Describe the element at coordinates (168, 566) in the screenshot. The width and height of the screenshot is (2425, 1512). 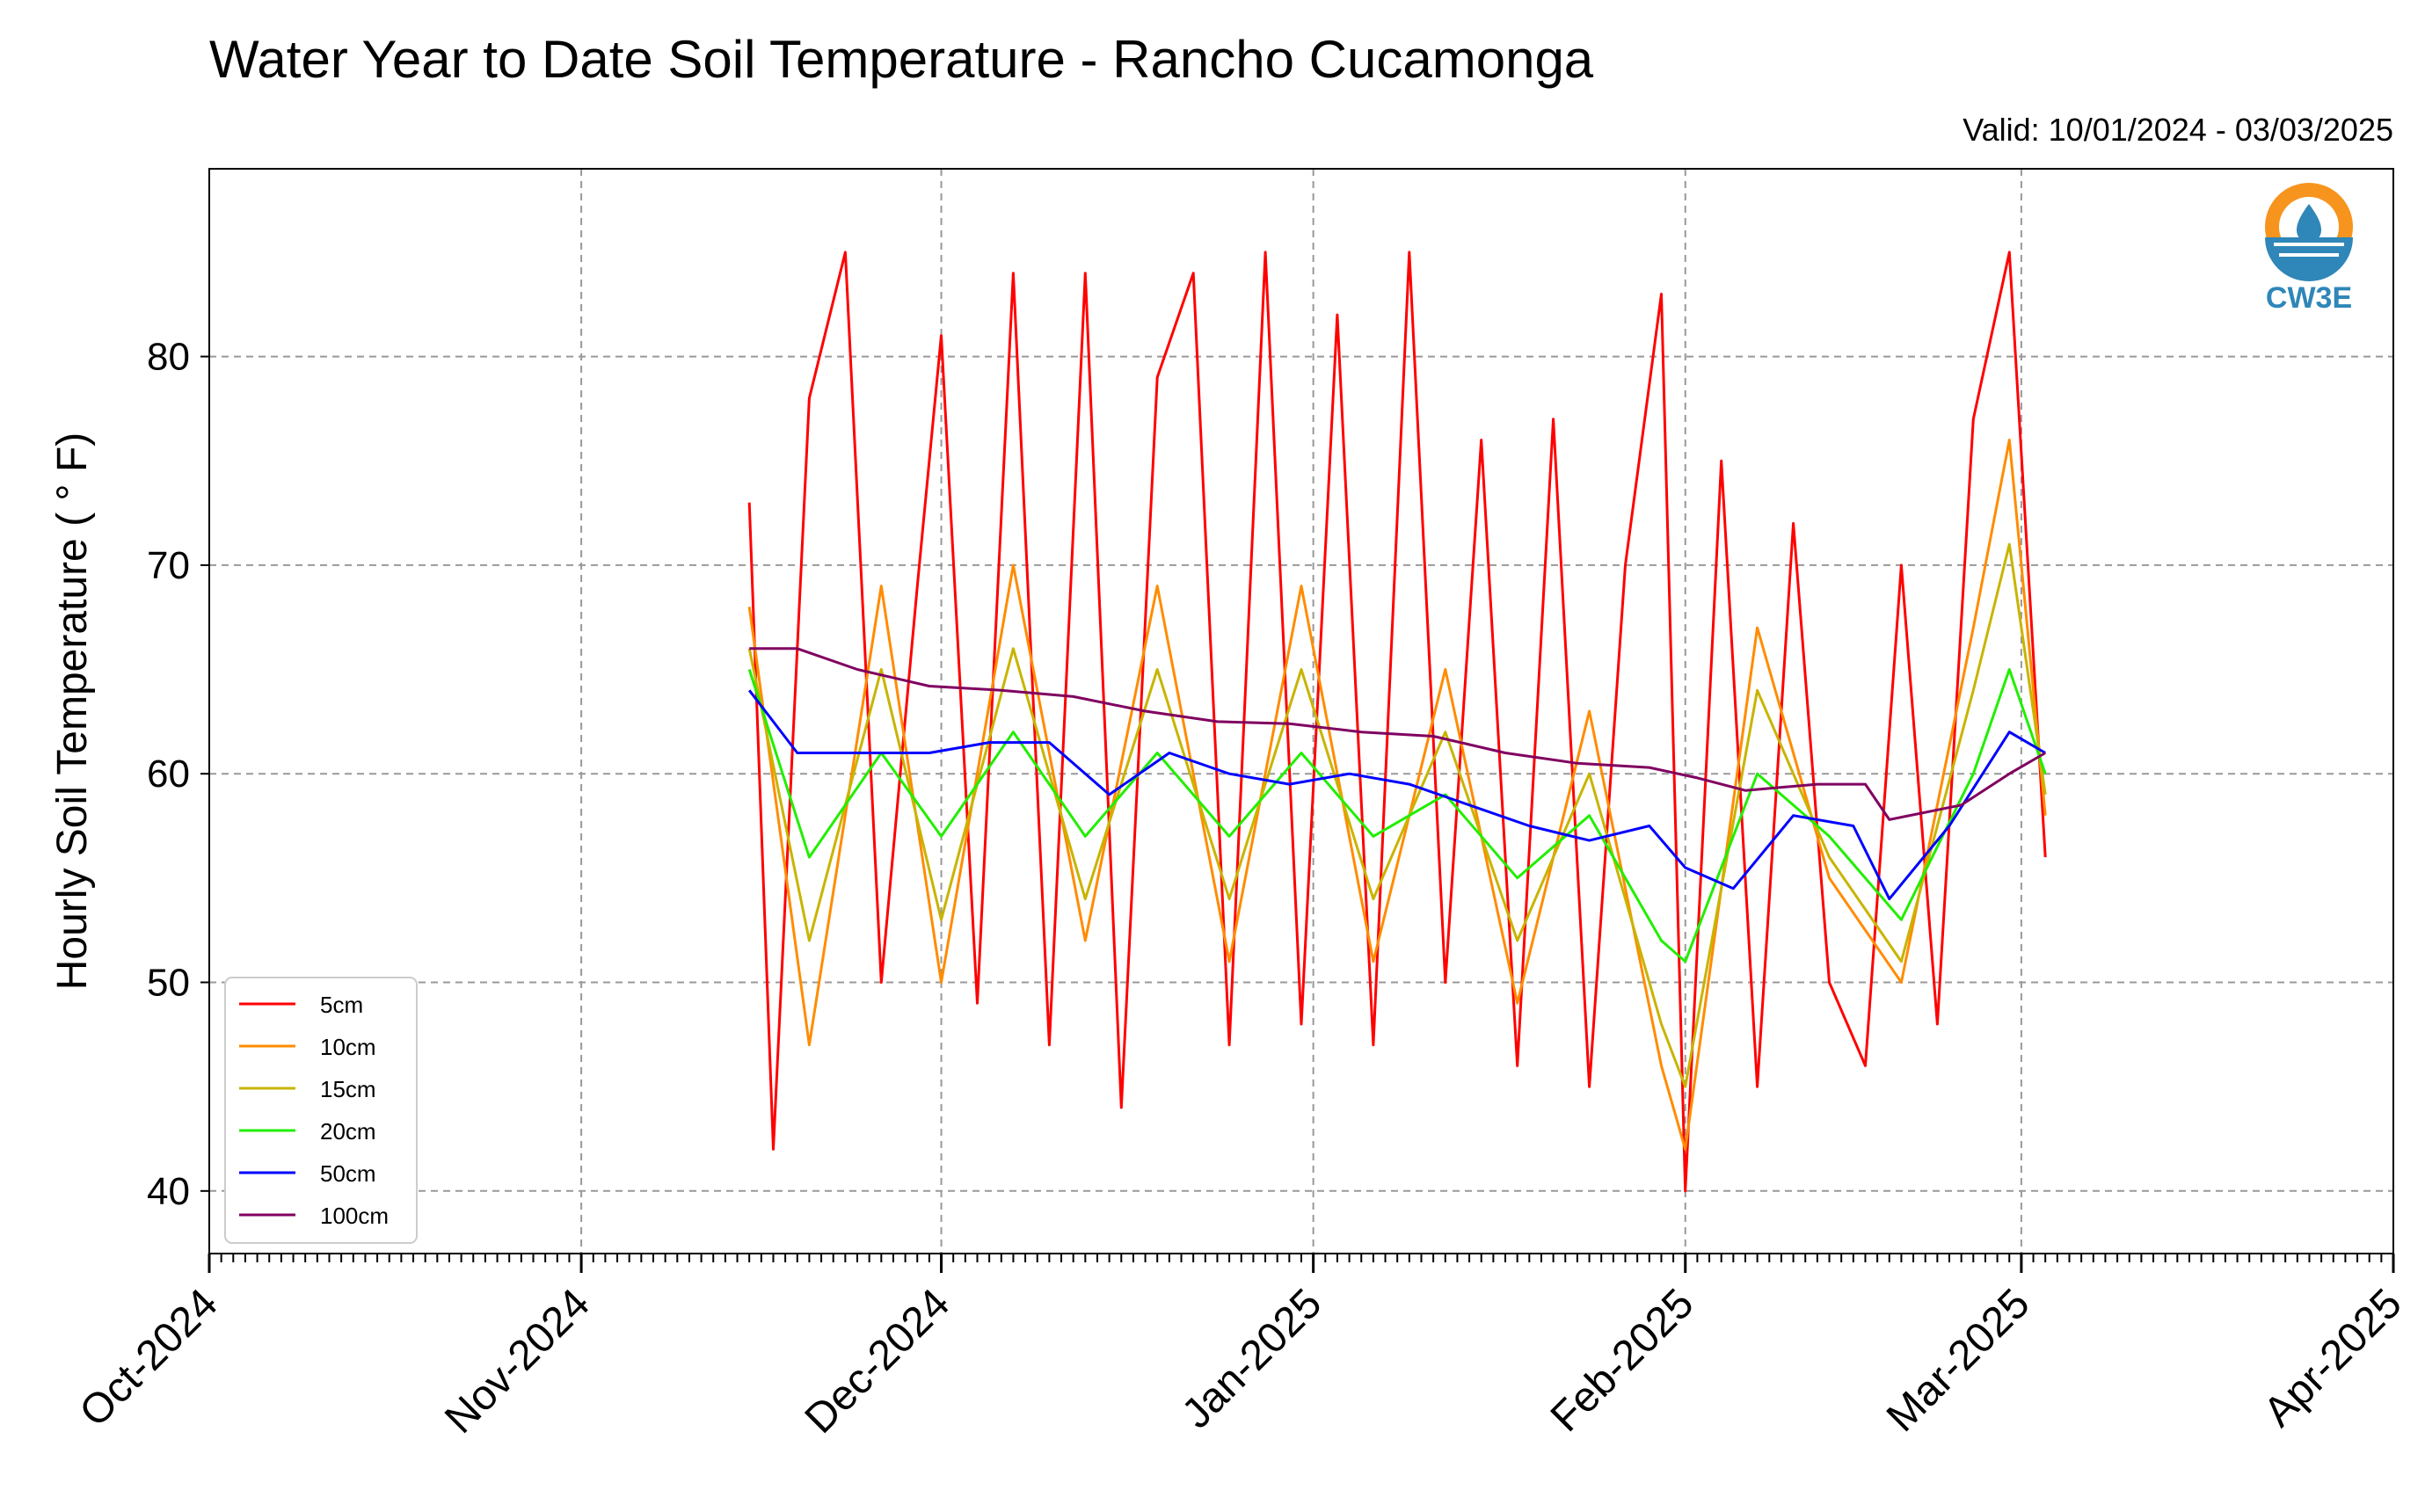
I see `y-tick-label: 70` at that location.